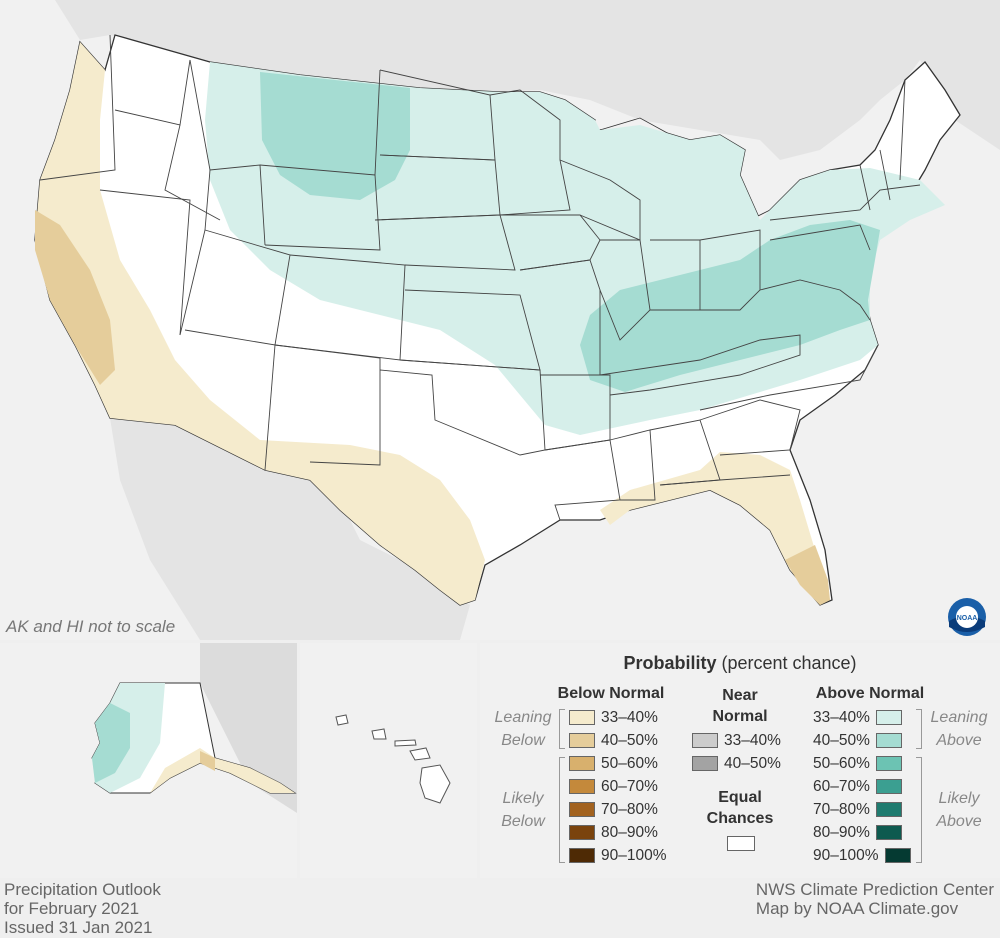 Image resolution: width=1000 pixels, height=938 pixels. What do you see at coordinates (405, 743) in the screenshot?
I see `molokai` at bounding box center [405, 743].